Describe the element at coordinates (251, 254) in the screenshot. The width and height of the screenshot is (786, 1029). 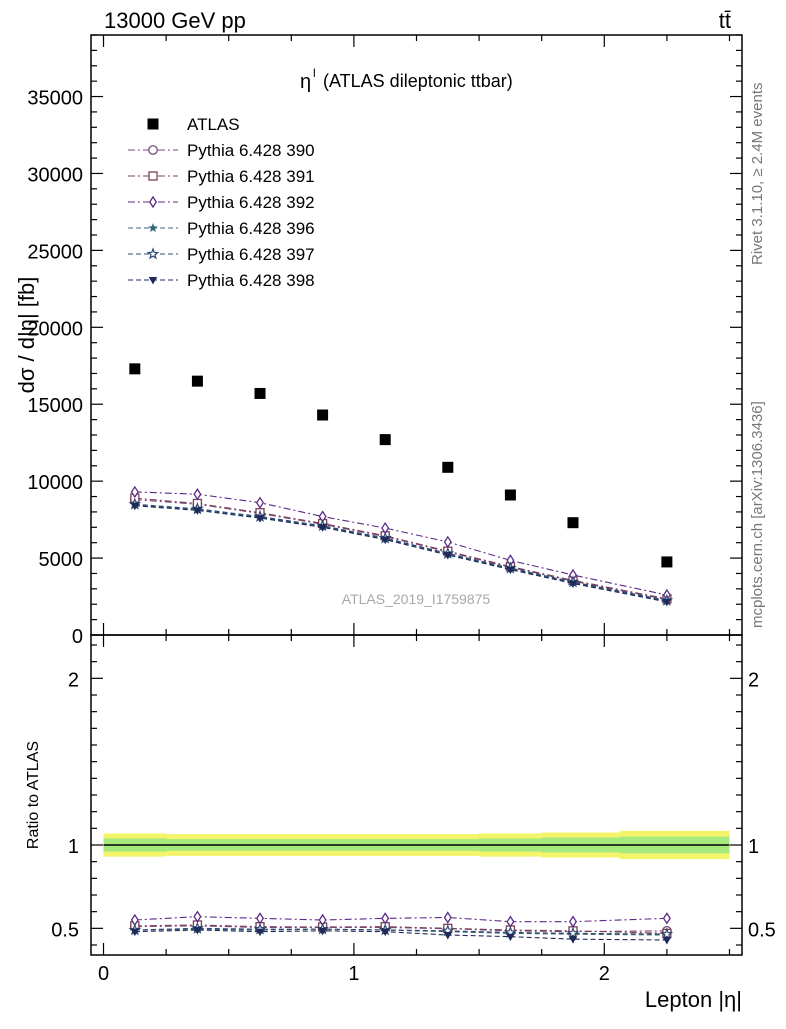
I see `legend-label-pythia-6-428-397: Pythia 6.428 397` at that location.